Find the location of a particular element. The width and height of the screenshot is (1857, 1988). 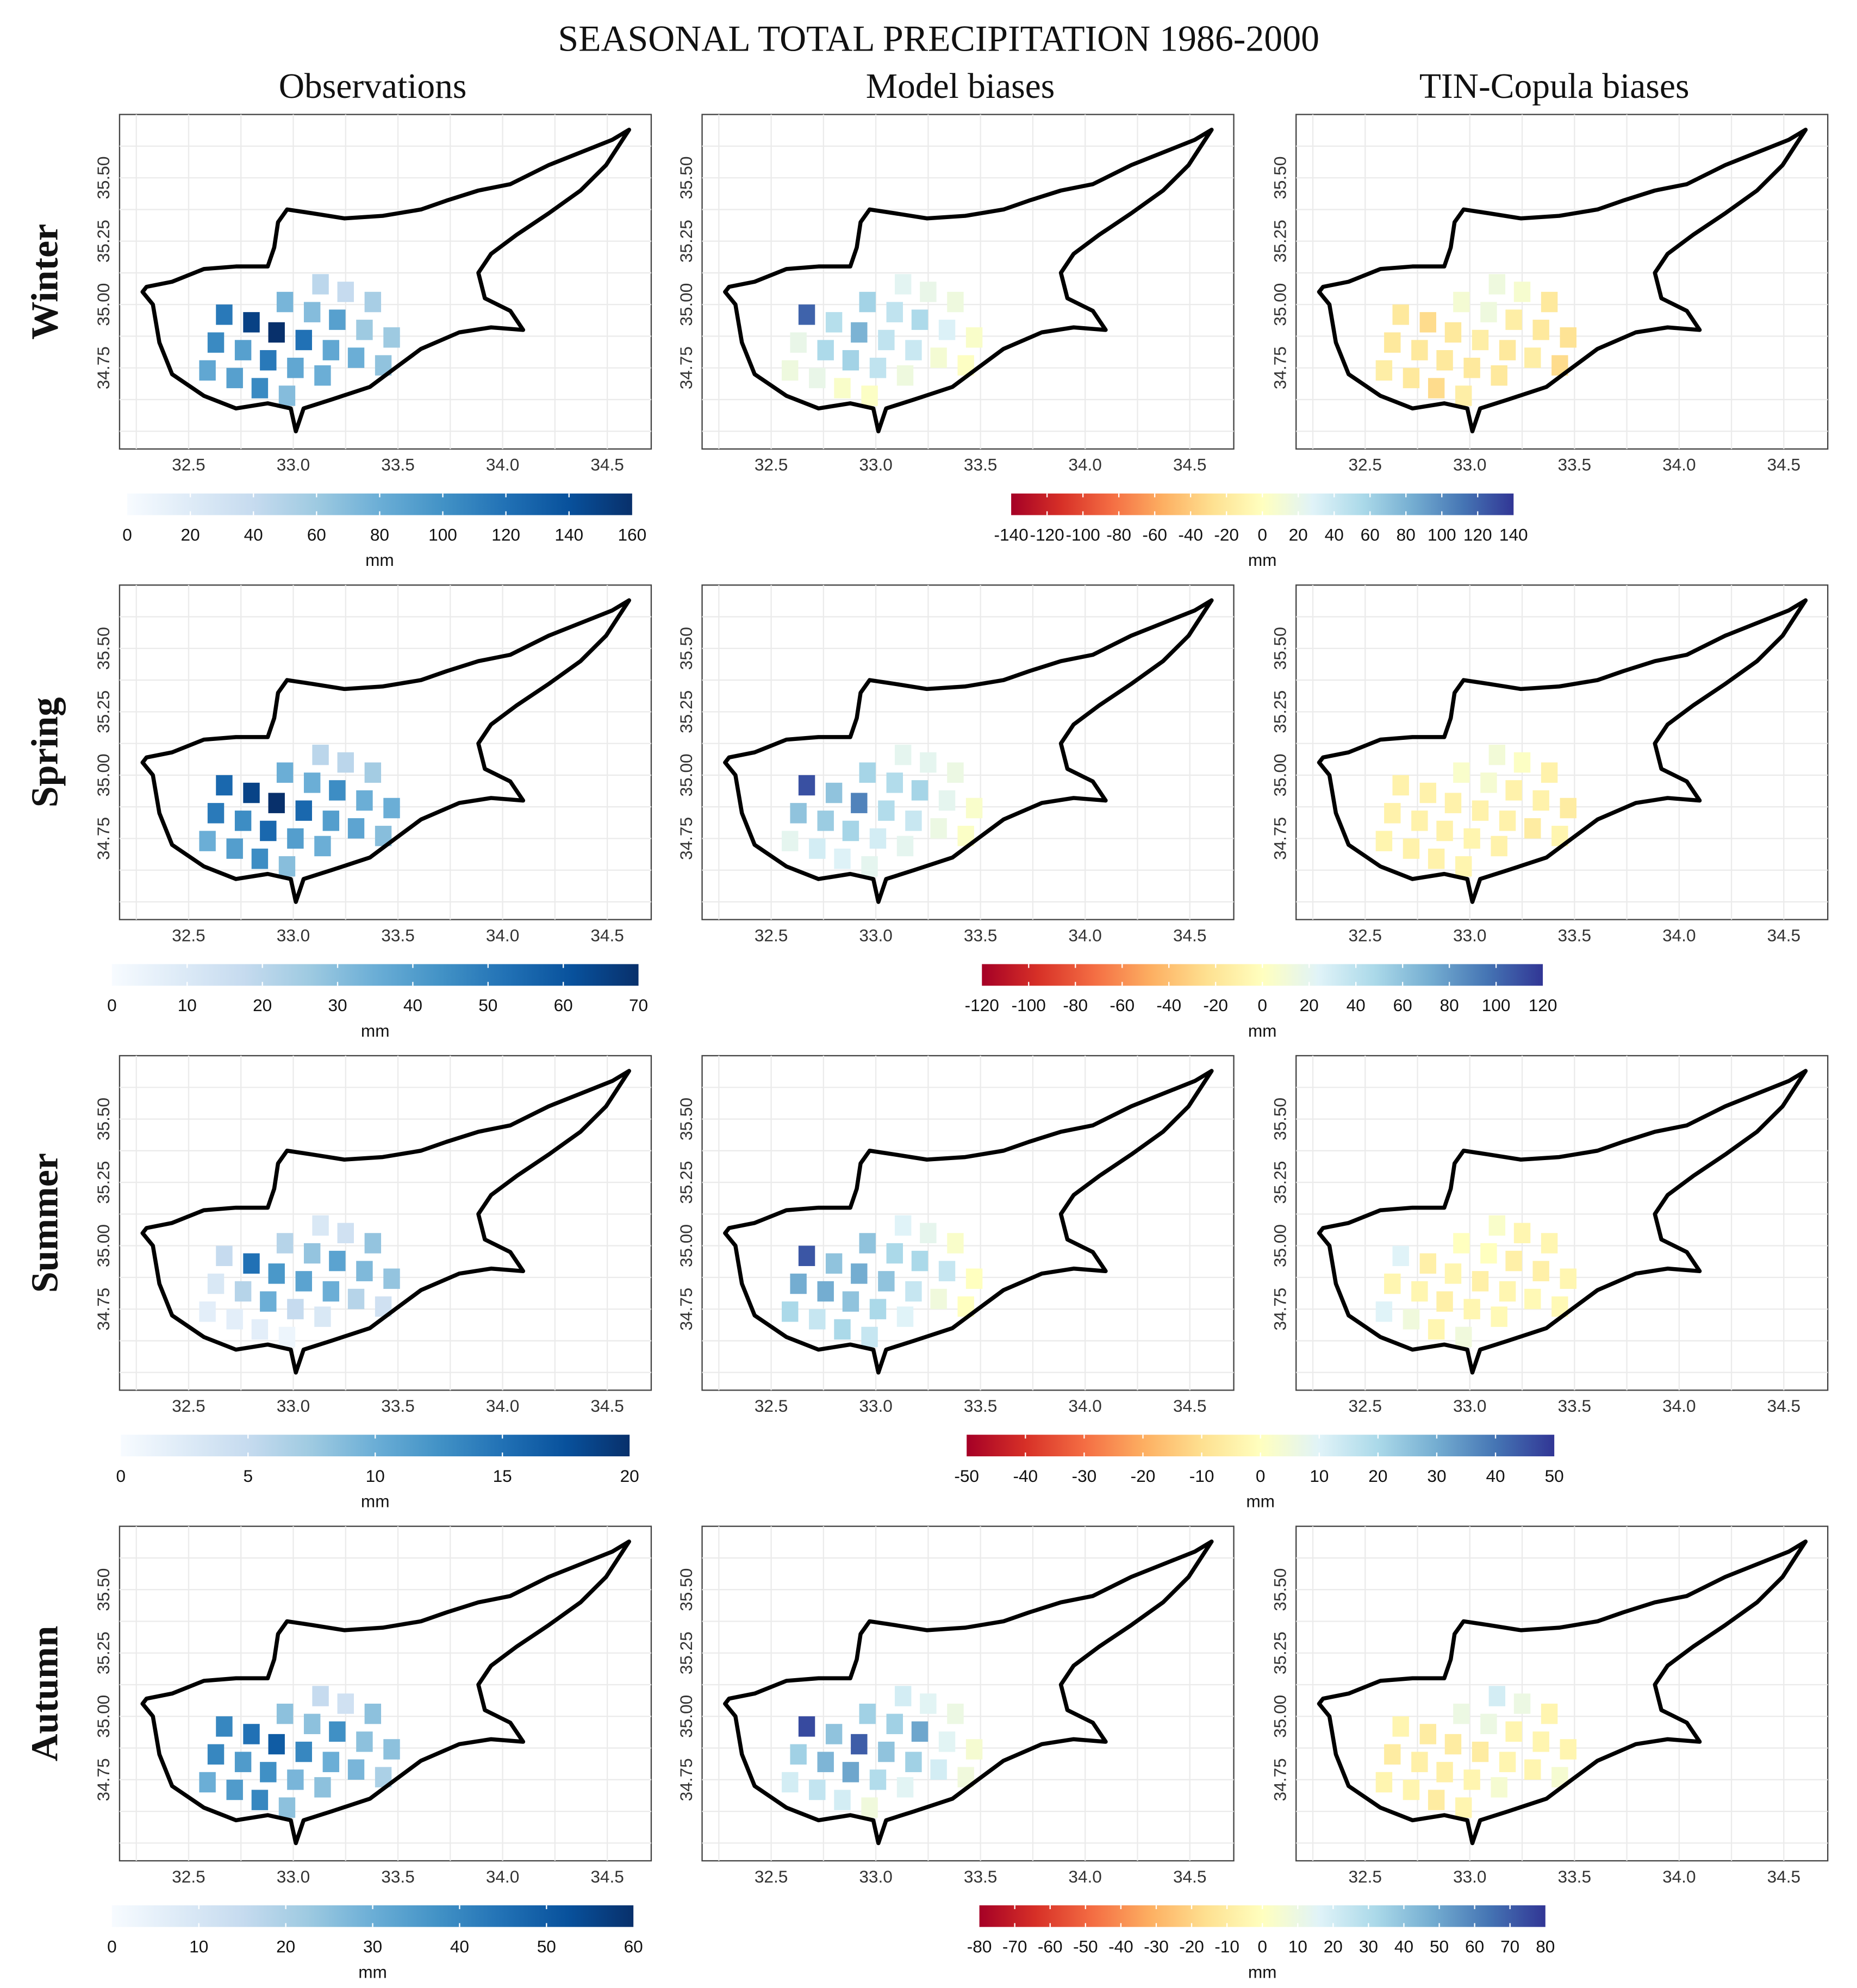

colorbar-tick-label: -60 is located at coordinates (1050, 1946).